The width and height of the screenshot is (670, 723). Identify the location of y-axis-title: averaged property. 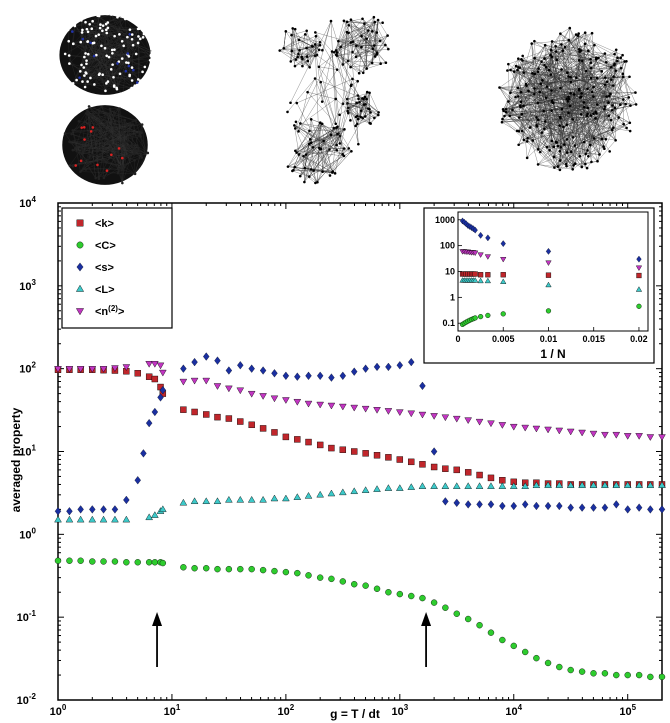
(16, 459).